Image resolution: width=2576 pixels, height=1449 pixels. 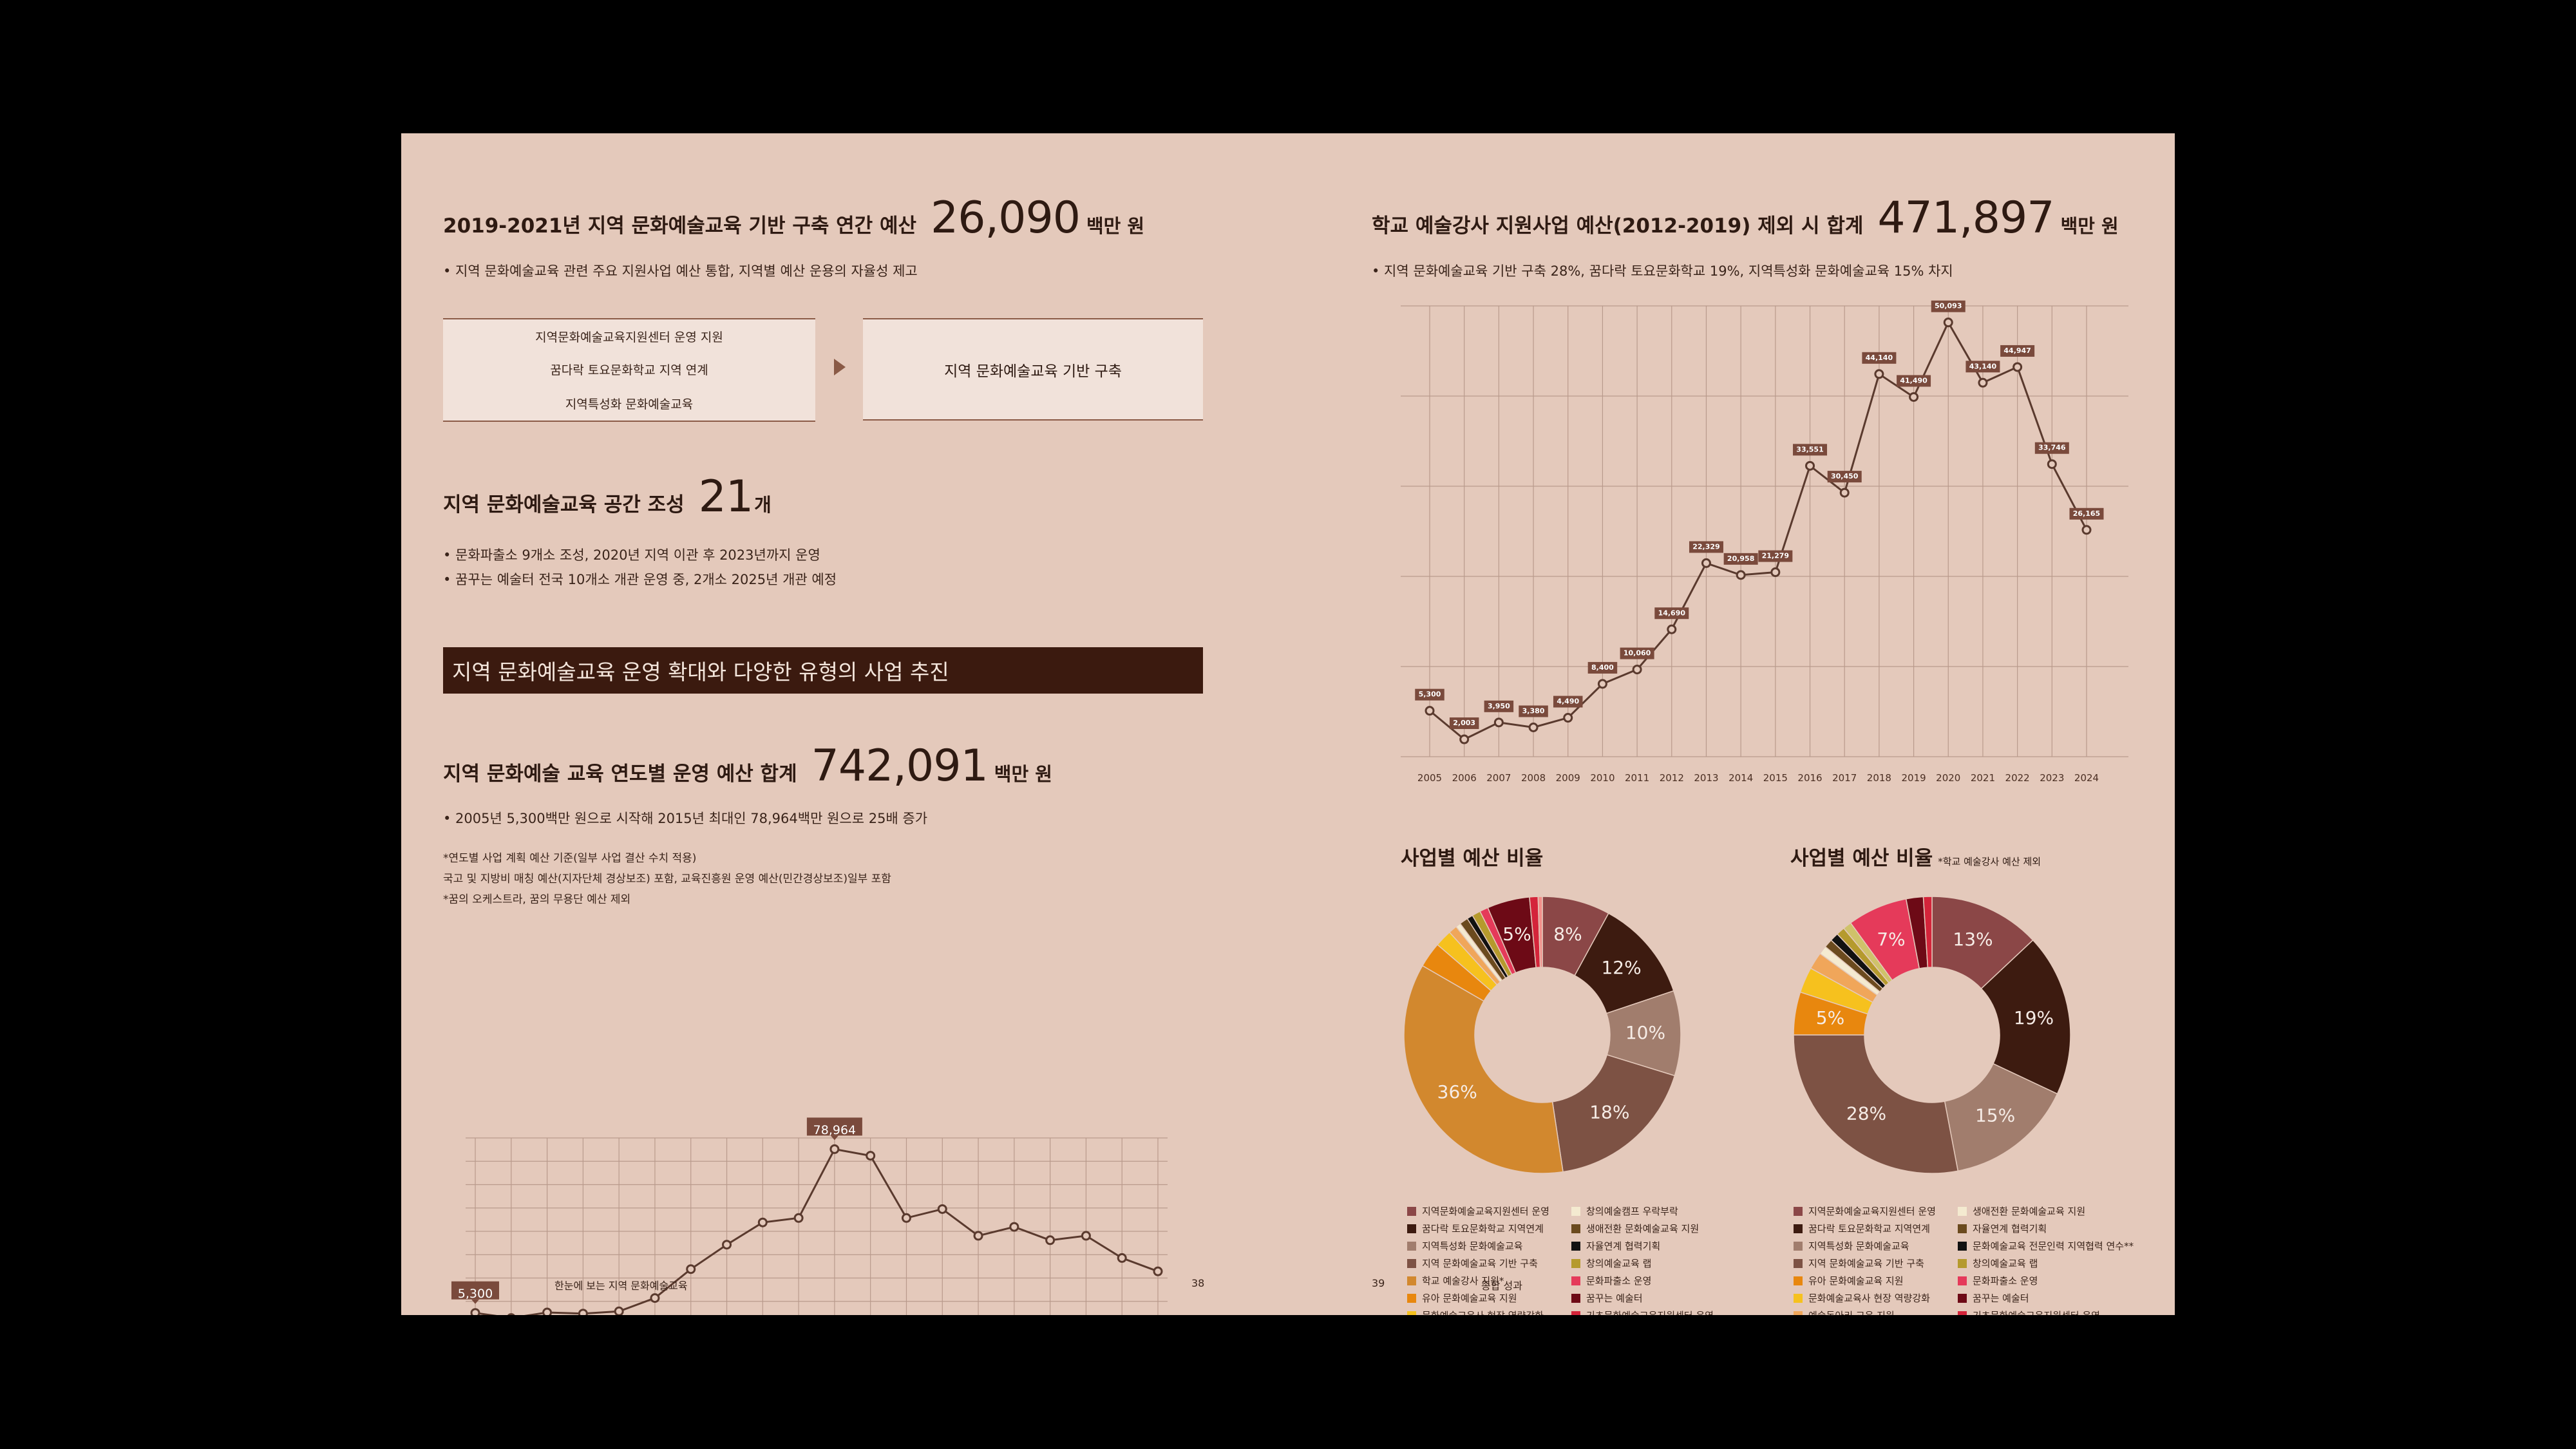 I want to click on pie2-title: 사업별 예산 비율 *학교 예술강사 예산 제외, so click(x=1915, y=856).